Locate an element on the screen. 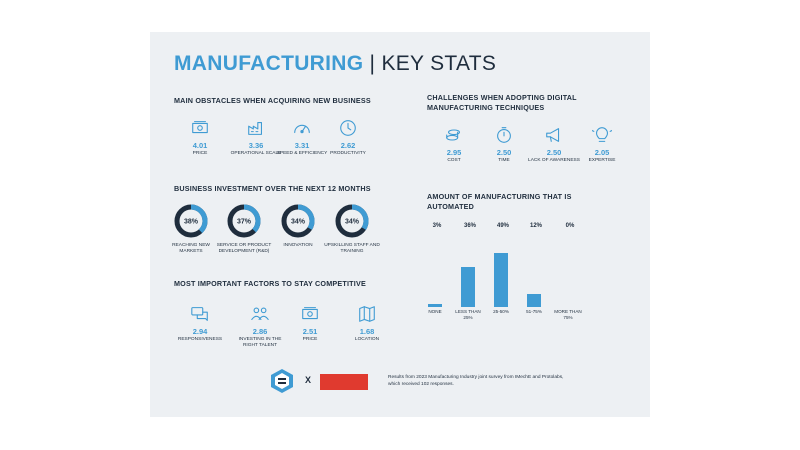 This screenshot has height=450, width=800. page-title: MANUFACTURING | KEY STATS is located at coordinates (335, 63).